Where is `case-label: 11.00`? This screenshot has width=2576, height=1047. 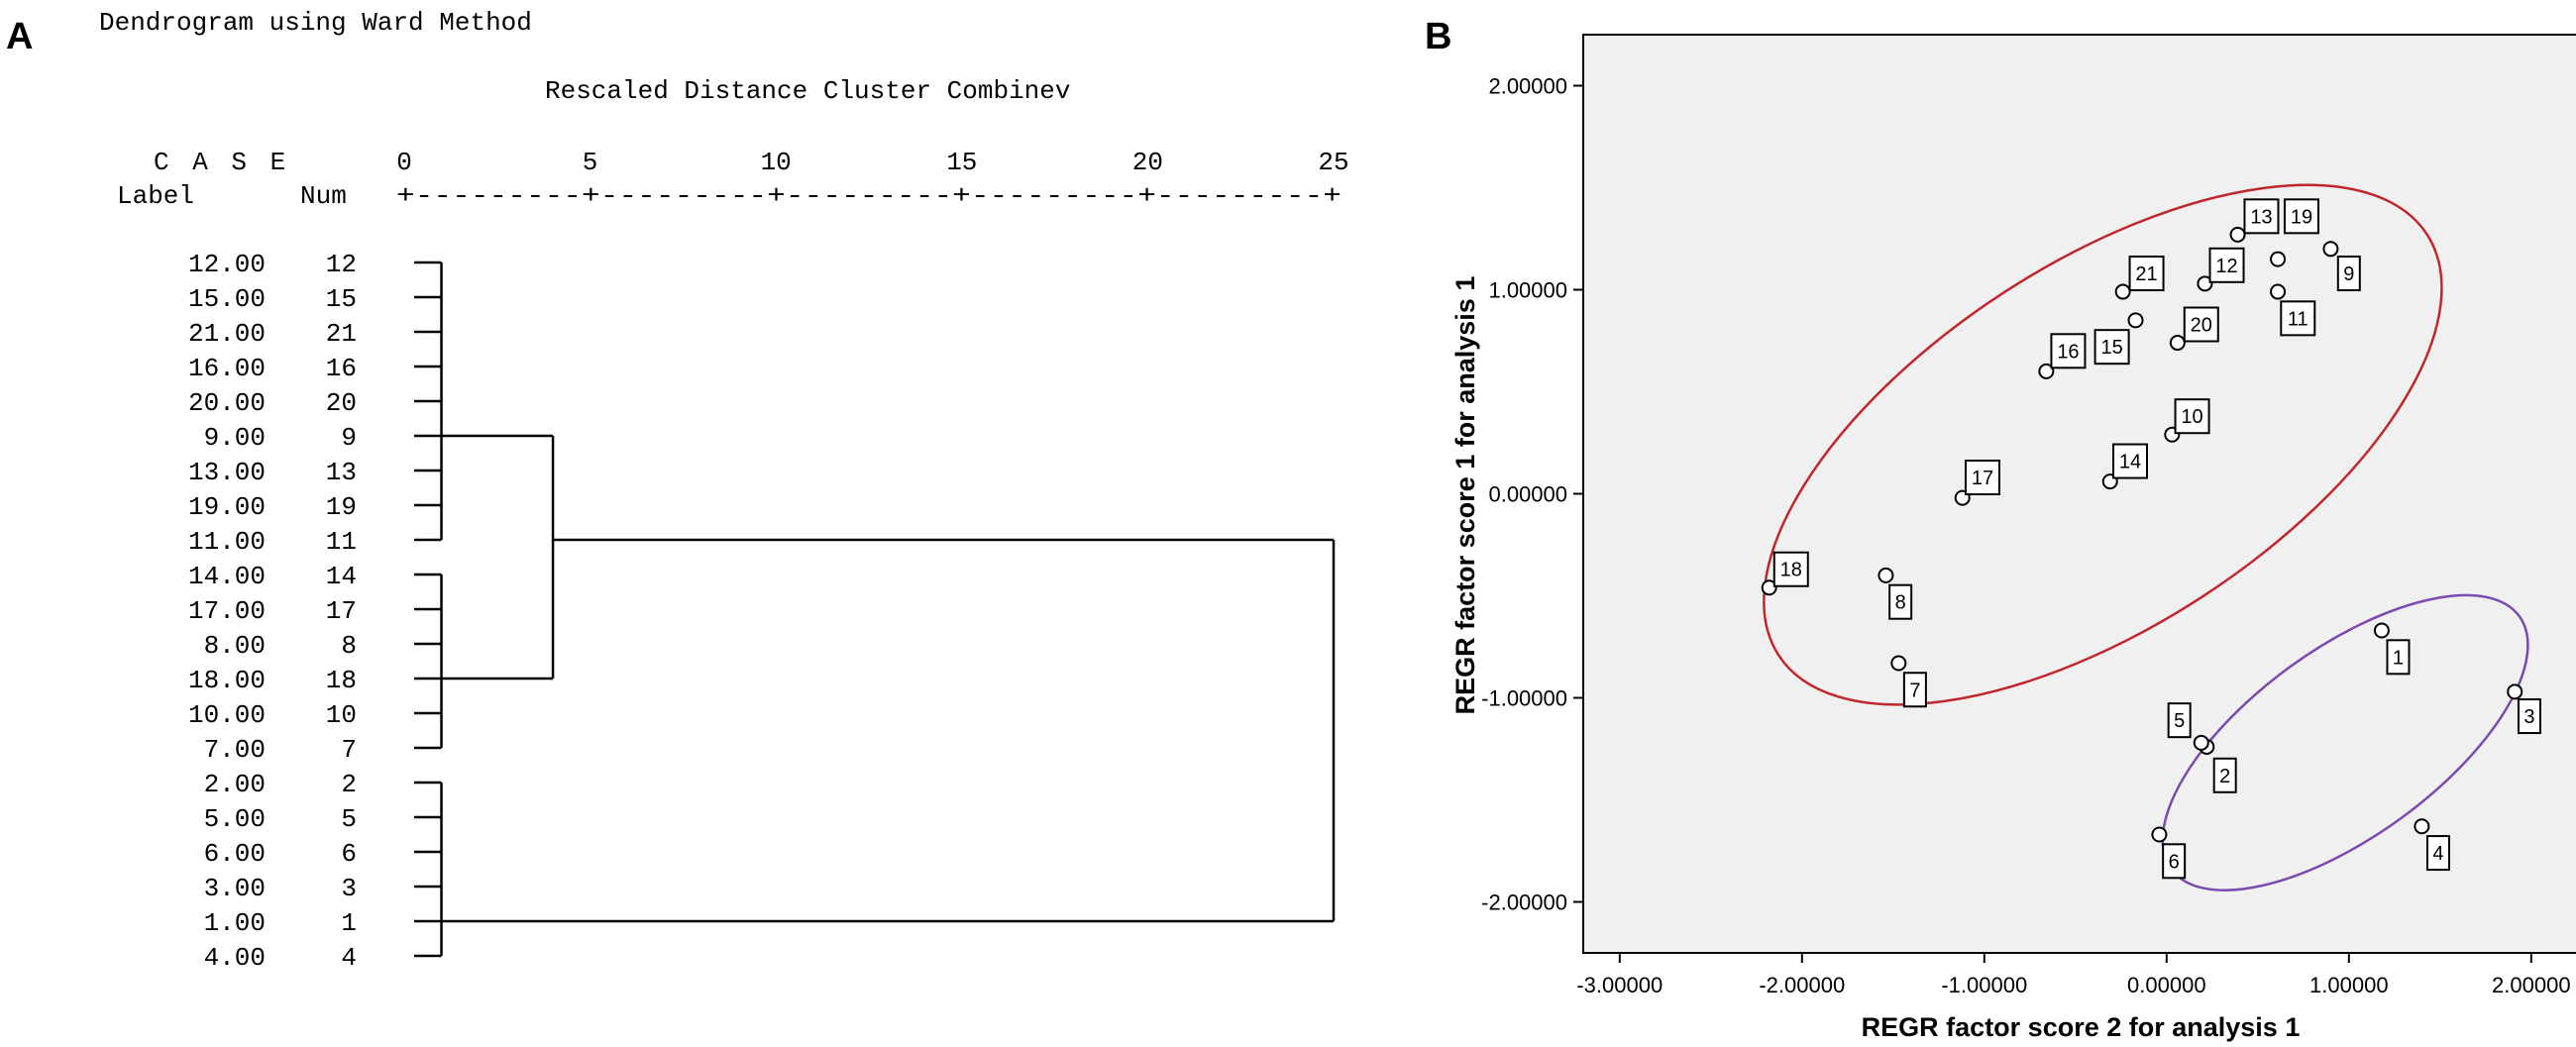 case-label: 11.00 is located at coordinates (227, 542).